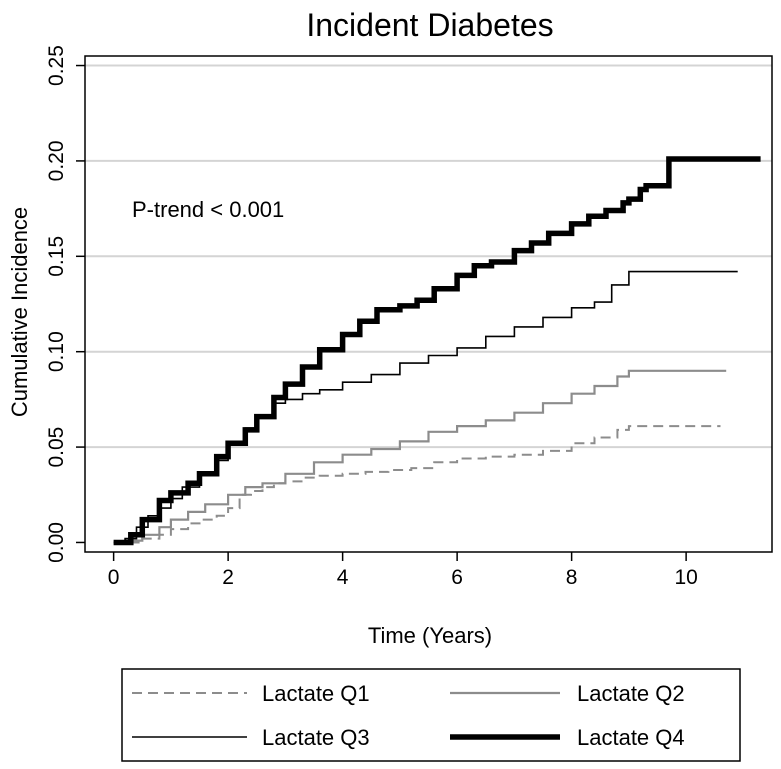 Image resolution: width=781 pixels, height=769 pixels. What do you see at coordinates (343, 577) in the screenshot?
I see `x-tick-label-2: 4` at bounding box center [343, 577].